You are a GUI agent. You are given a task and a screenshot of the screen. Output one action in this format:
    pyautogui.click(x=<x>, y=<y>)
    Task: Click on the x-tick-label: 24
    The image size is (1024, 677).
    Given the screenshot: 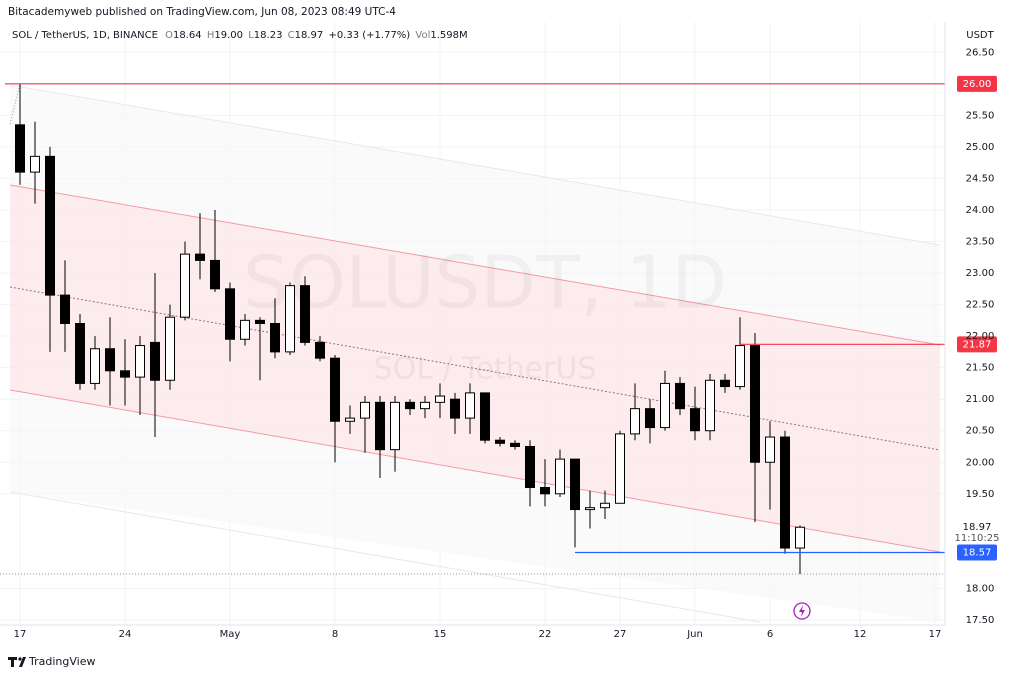 What is the action you would take?
    pyautogui.click(x=125, y=634)
    